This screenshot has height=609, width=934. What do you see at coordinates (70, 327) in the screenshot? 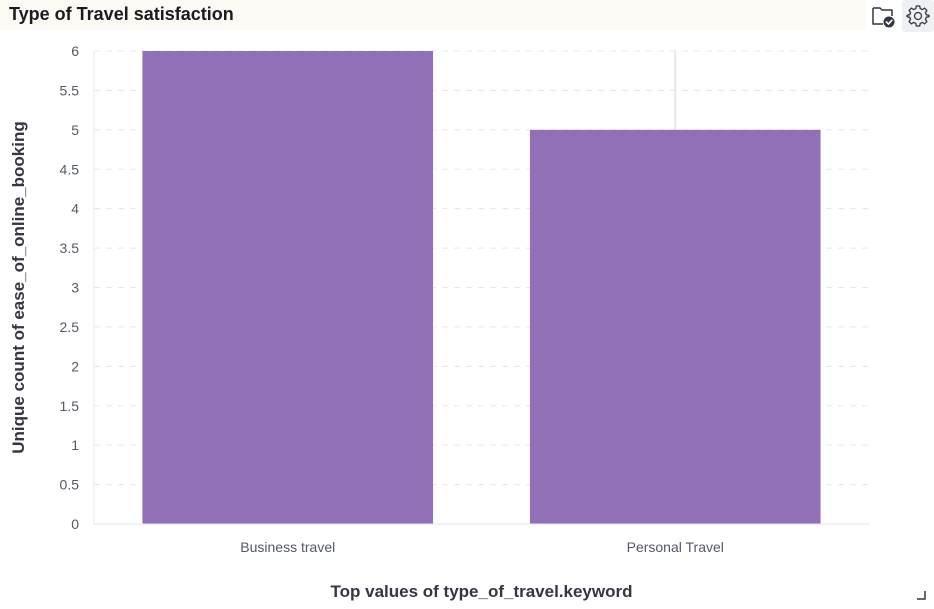
I see `y-tick-label: 2.5` at bounding box center [70, 327].